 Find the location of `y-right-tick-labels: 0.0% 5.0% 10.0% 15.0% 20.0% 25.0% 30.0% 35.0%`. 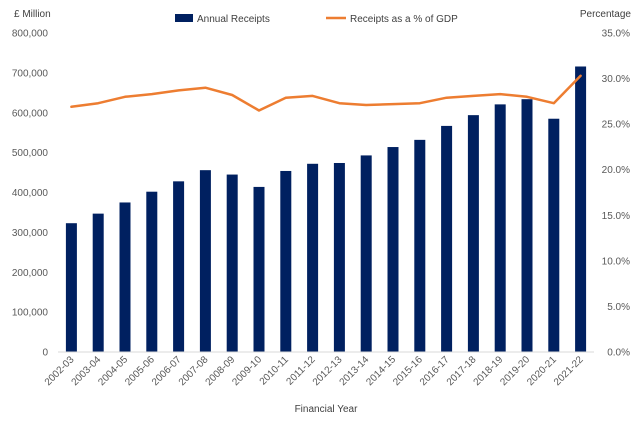

y-right-tick-labels: 0.0% 5.0% 10.0% 15.0% 20.0% 25.0% 30.0% 35.0% is located at coordinates (616, 194).